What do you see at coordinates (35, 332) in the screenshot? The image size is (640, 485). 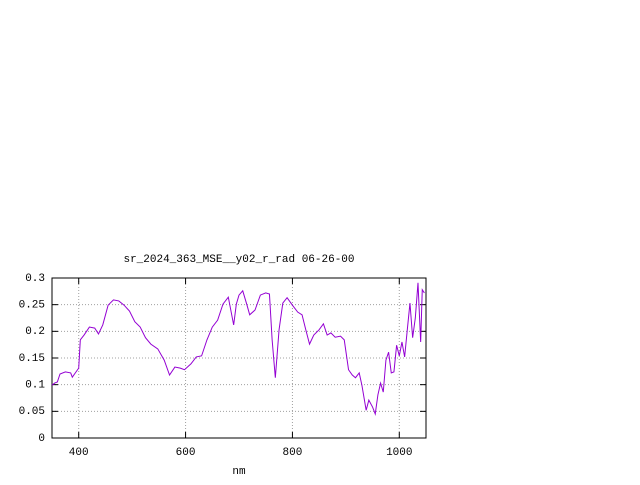 I see `y-tick-label: 0.2` at bounding box center [35, 332].